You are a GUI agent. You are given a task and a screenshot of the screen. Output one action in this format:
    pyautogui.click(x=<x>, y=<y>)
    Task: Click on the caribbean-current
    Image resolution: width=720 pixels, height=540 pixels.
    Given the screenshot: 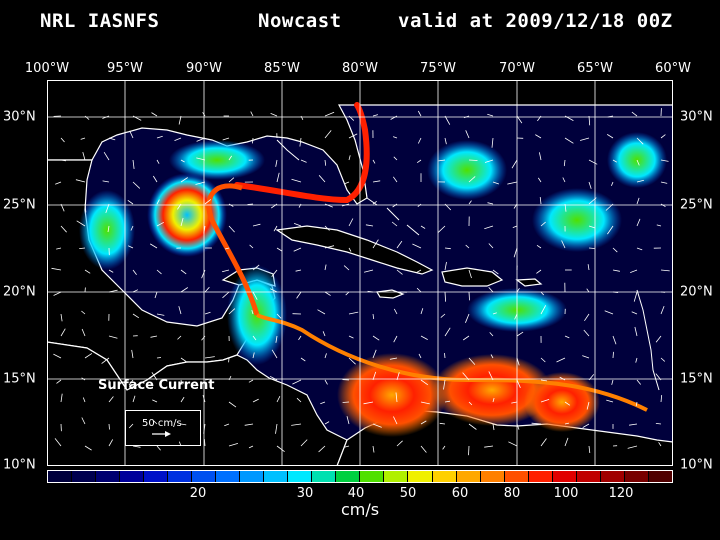 What is the action you would take?
    pyautogui.click(x=452, y=362)
    